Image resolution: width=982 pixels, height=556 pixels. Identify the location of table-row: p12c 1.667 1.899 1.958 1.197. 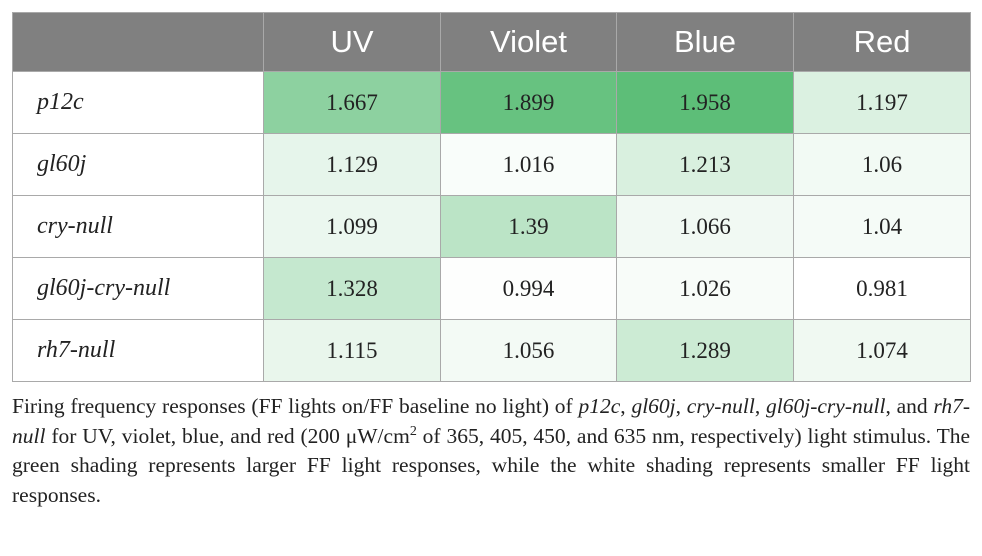
(491, 102).